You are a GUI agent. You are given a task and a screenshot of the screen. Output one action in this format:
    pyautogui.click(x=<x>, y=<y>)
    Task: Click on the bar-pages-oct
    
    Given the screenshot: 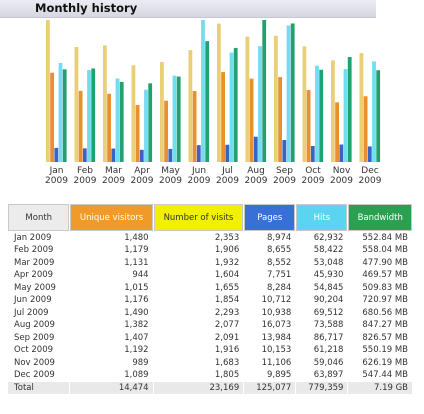 What is the action you would take?
    pyautogui.click(x=312, y=154)
    